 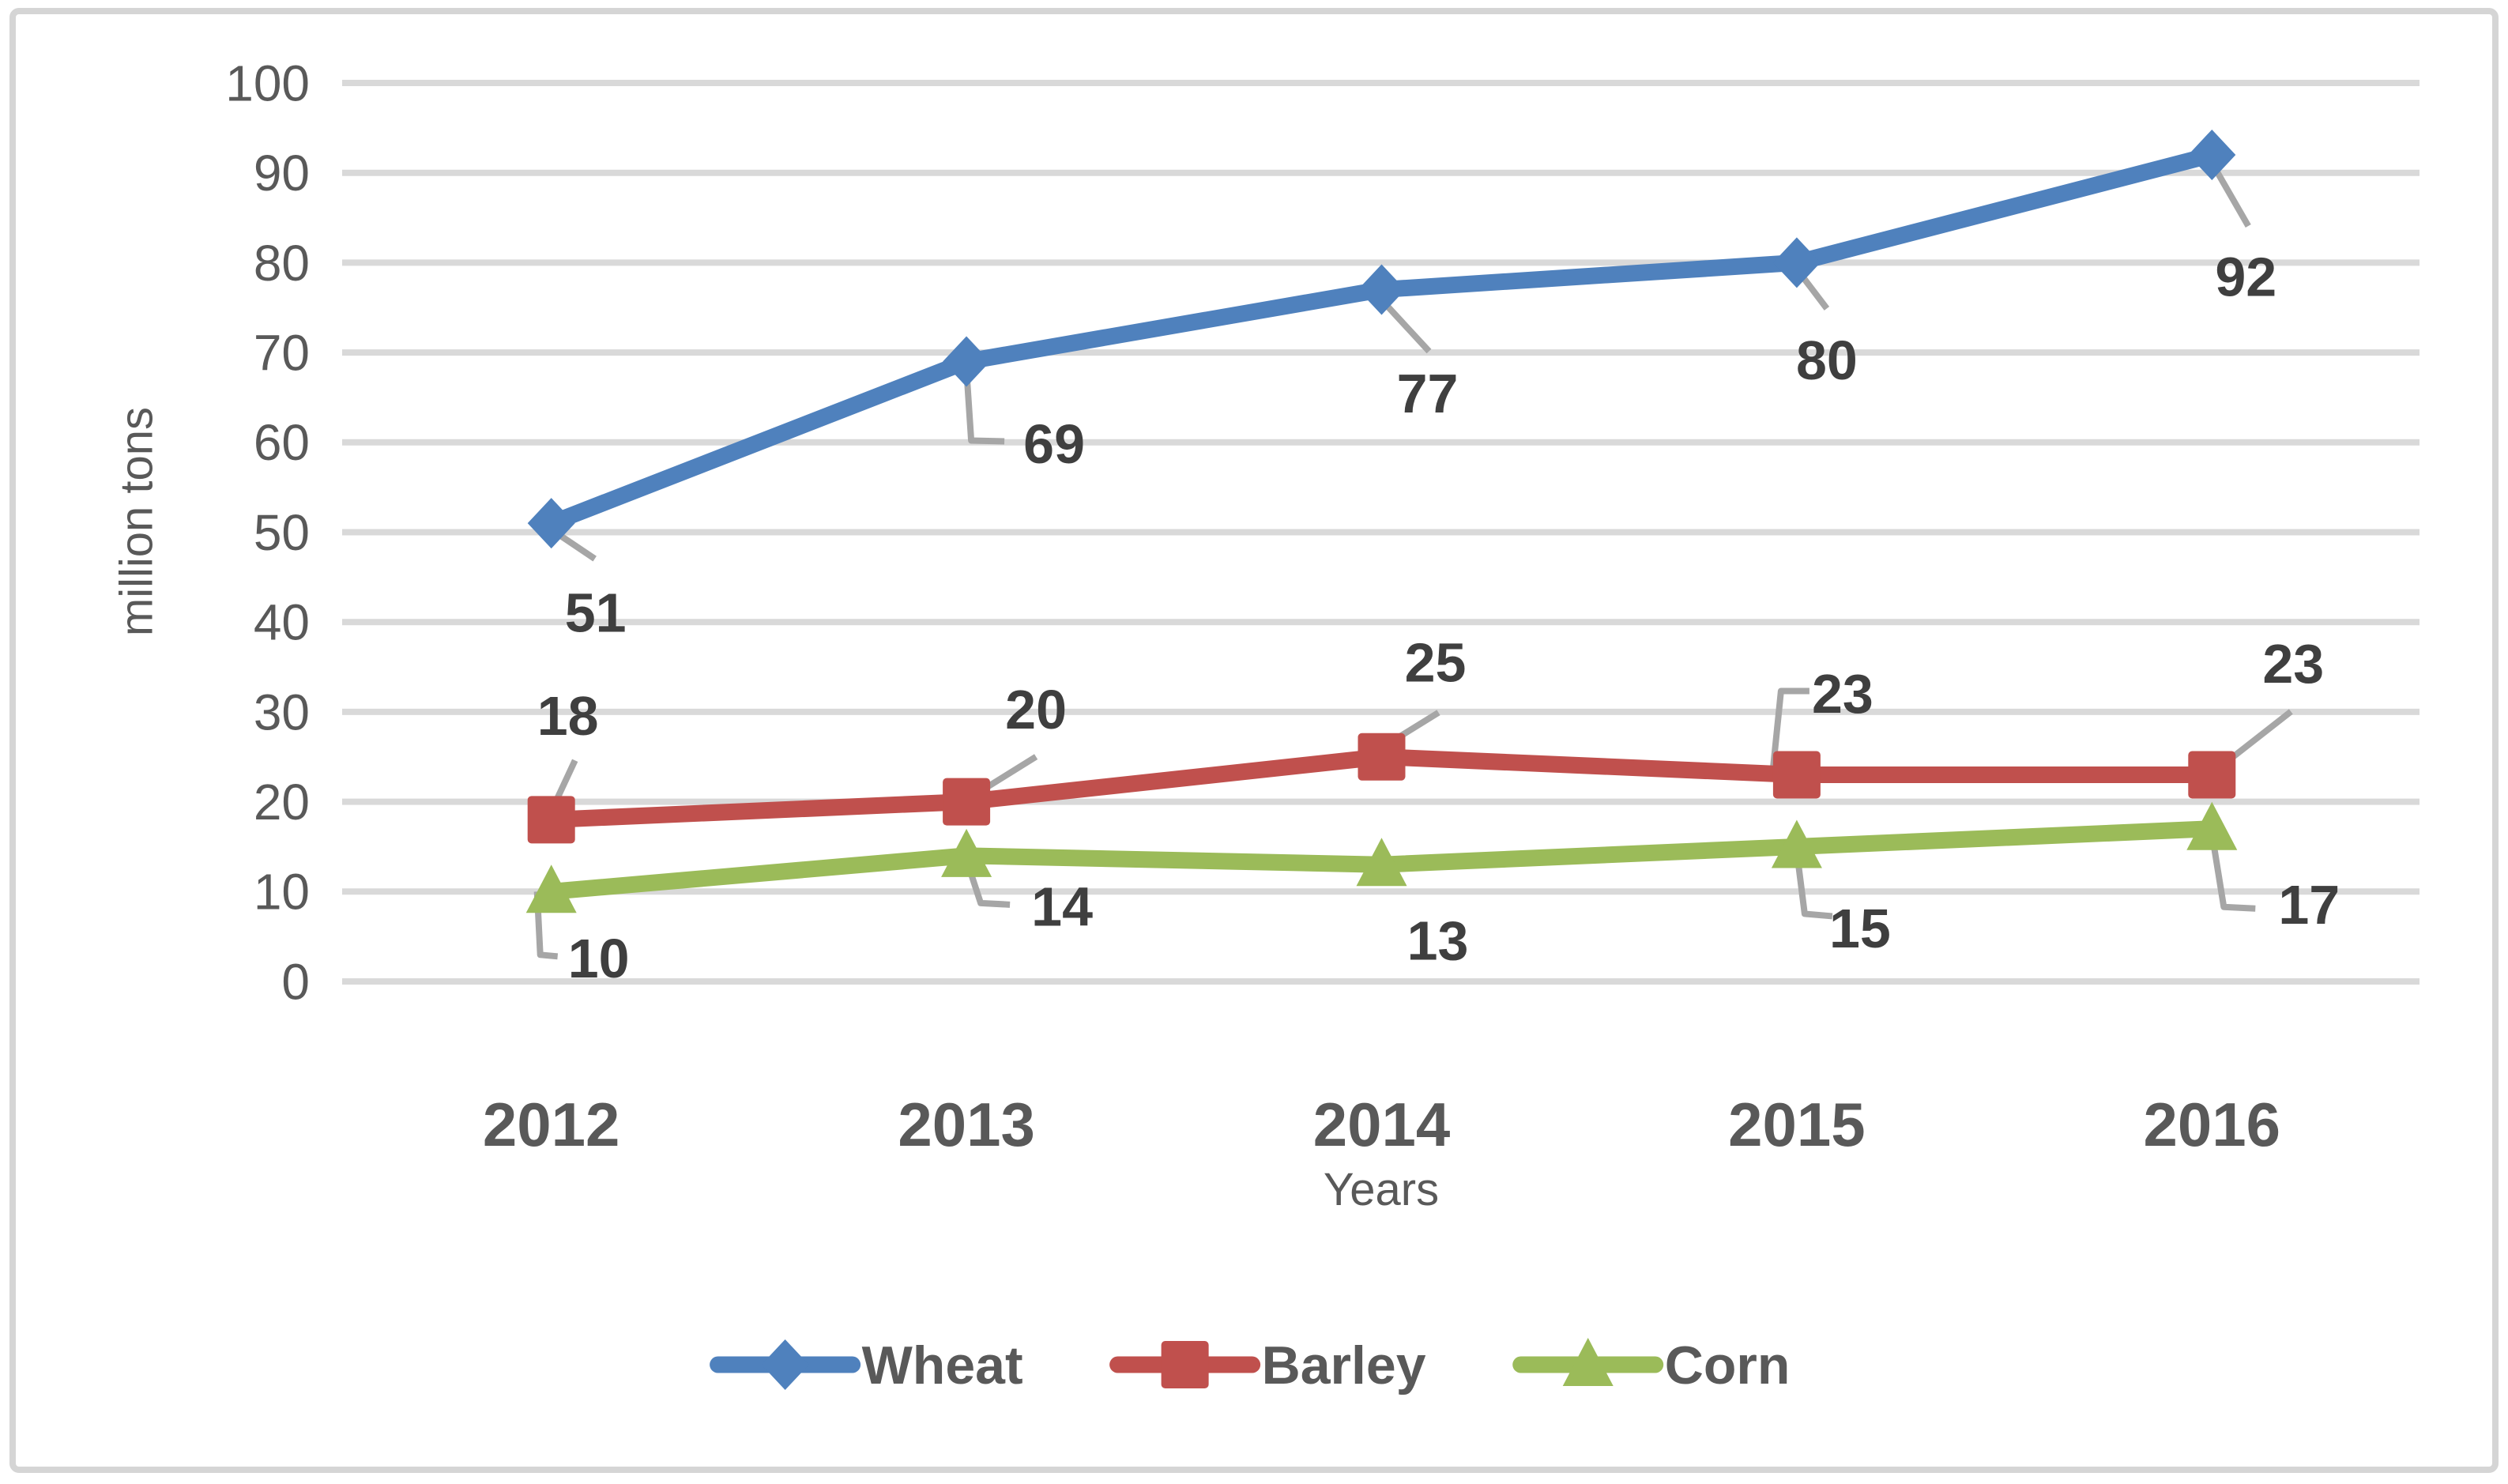 I want to click on legend-label: Wheat, so click(x=942, y=1365).